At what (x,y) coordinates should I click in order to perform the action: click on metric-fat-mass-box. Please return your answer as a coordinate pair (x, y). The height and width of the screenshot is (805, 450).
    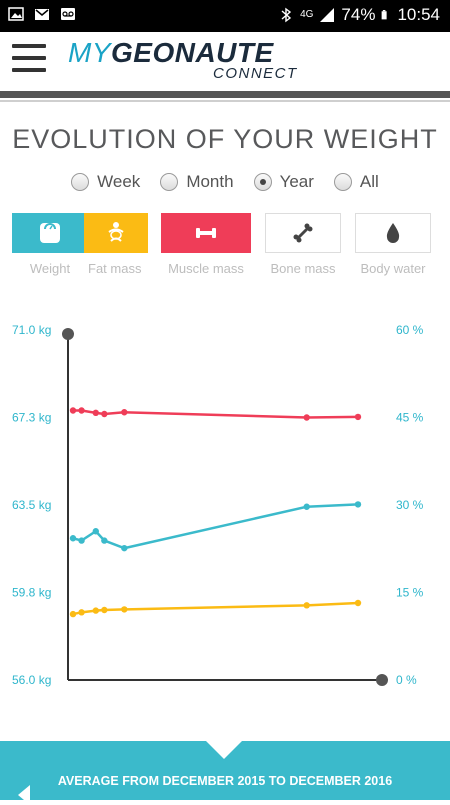
    Looking at the image, I should click on (116, 233).